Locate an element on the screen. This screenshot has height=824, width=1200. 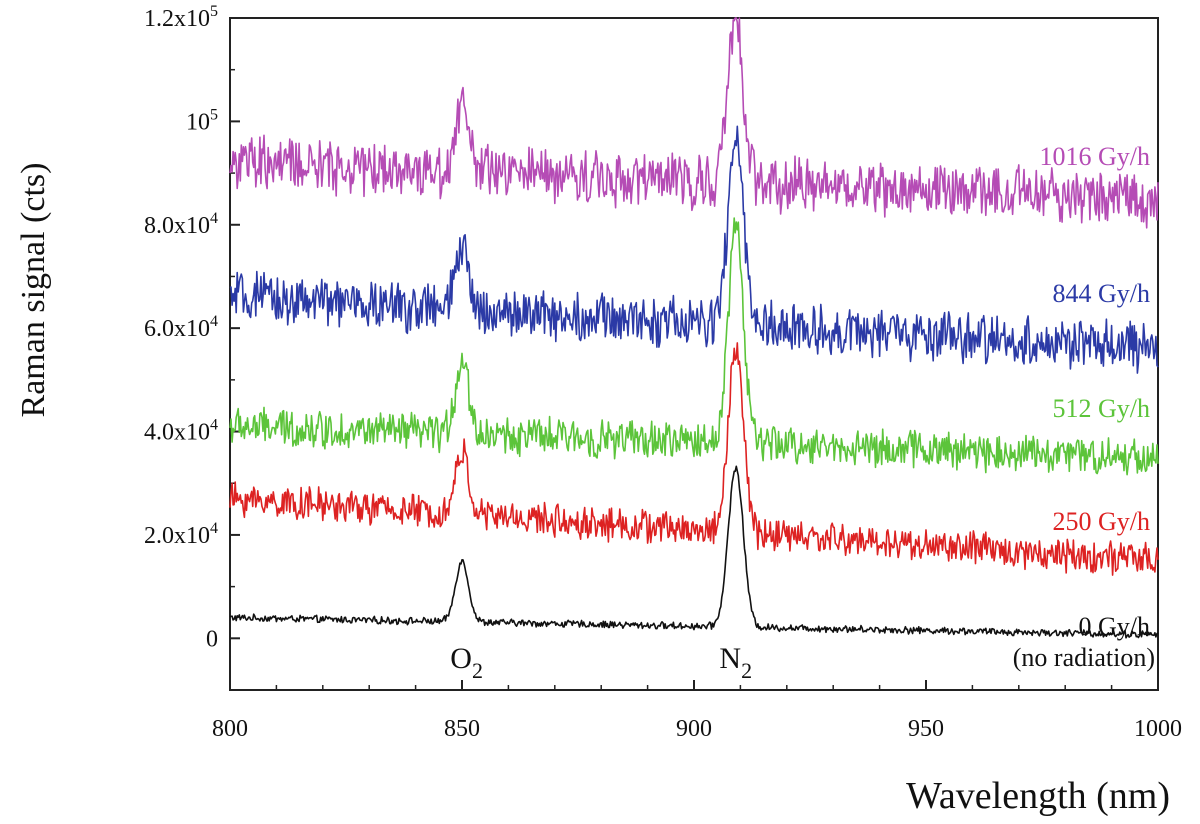
x-axis-title: Wavelength (nm) is located at coordinates (1038, 796).